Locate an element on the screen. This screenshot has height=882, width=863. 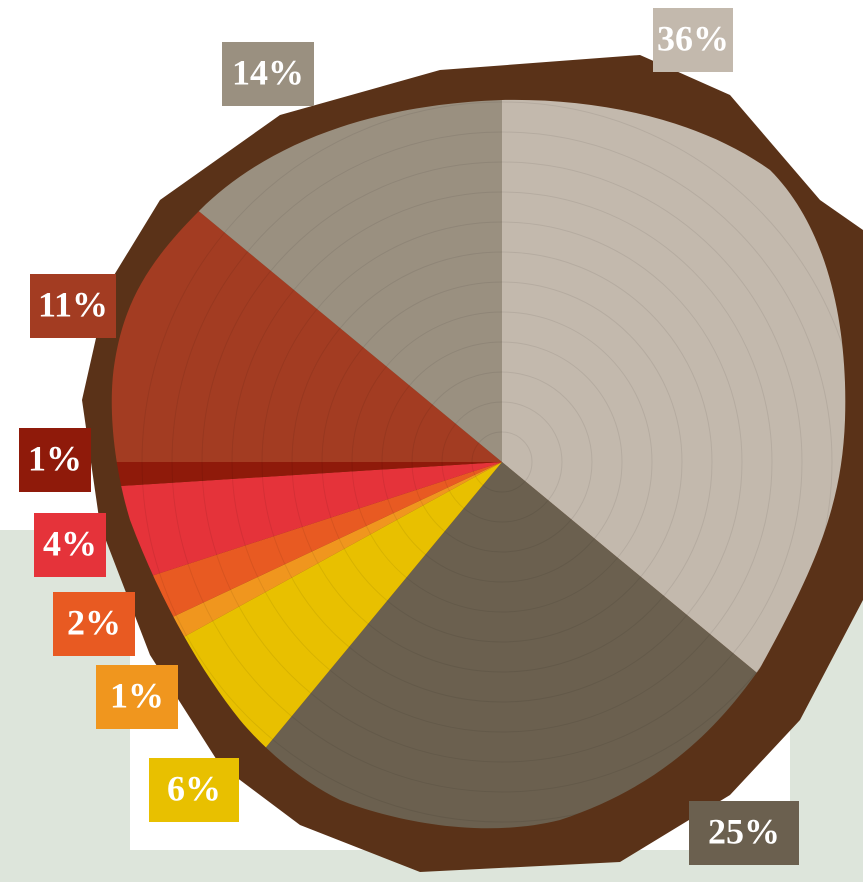
value-label: 25% is located at coordinates (744, 831).